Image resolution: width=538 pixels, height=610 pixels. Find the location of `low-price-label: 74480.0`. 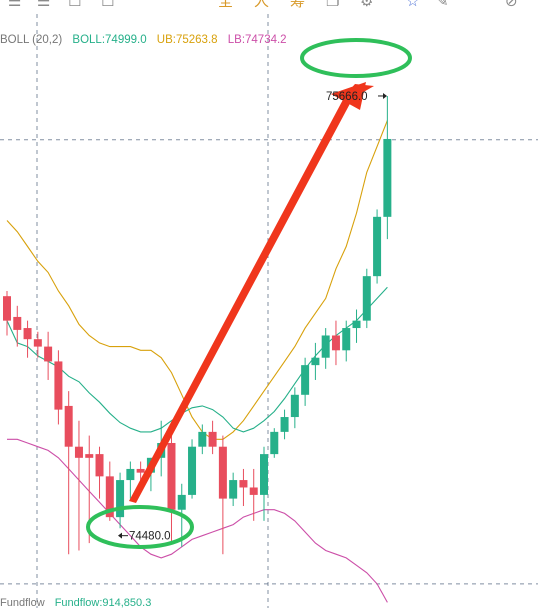

low-price-label: 74480.0 is located at coordinates (150, 537).